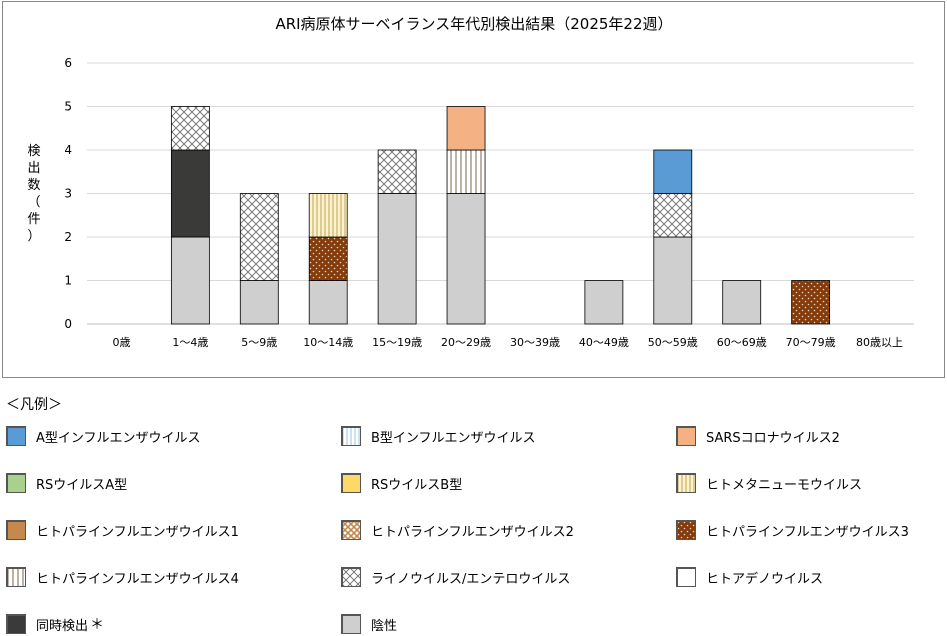  I want to click on y-tick-label: 4, so click(68, 150).